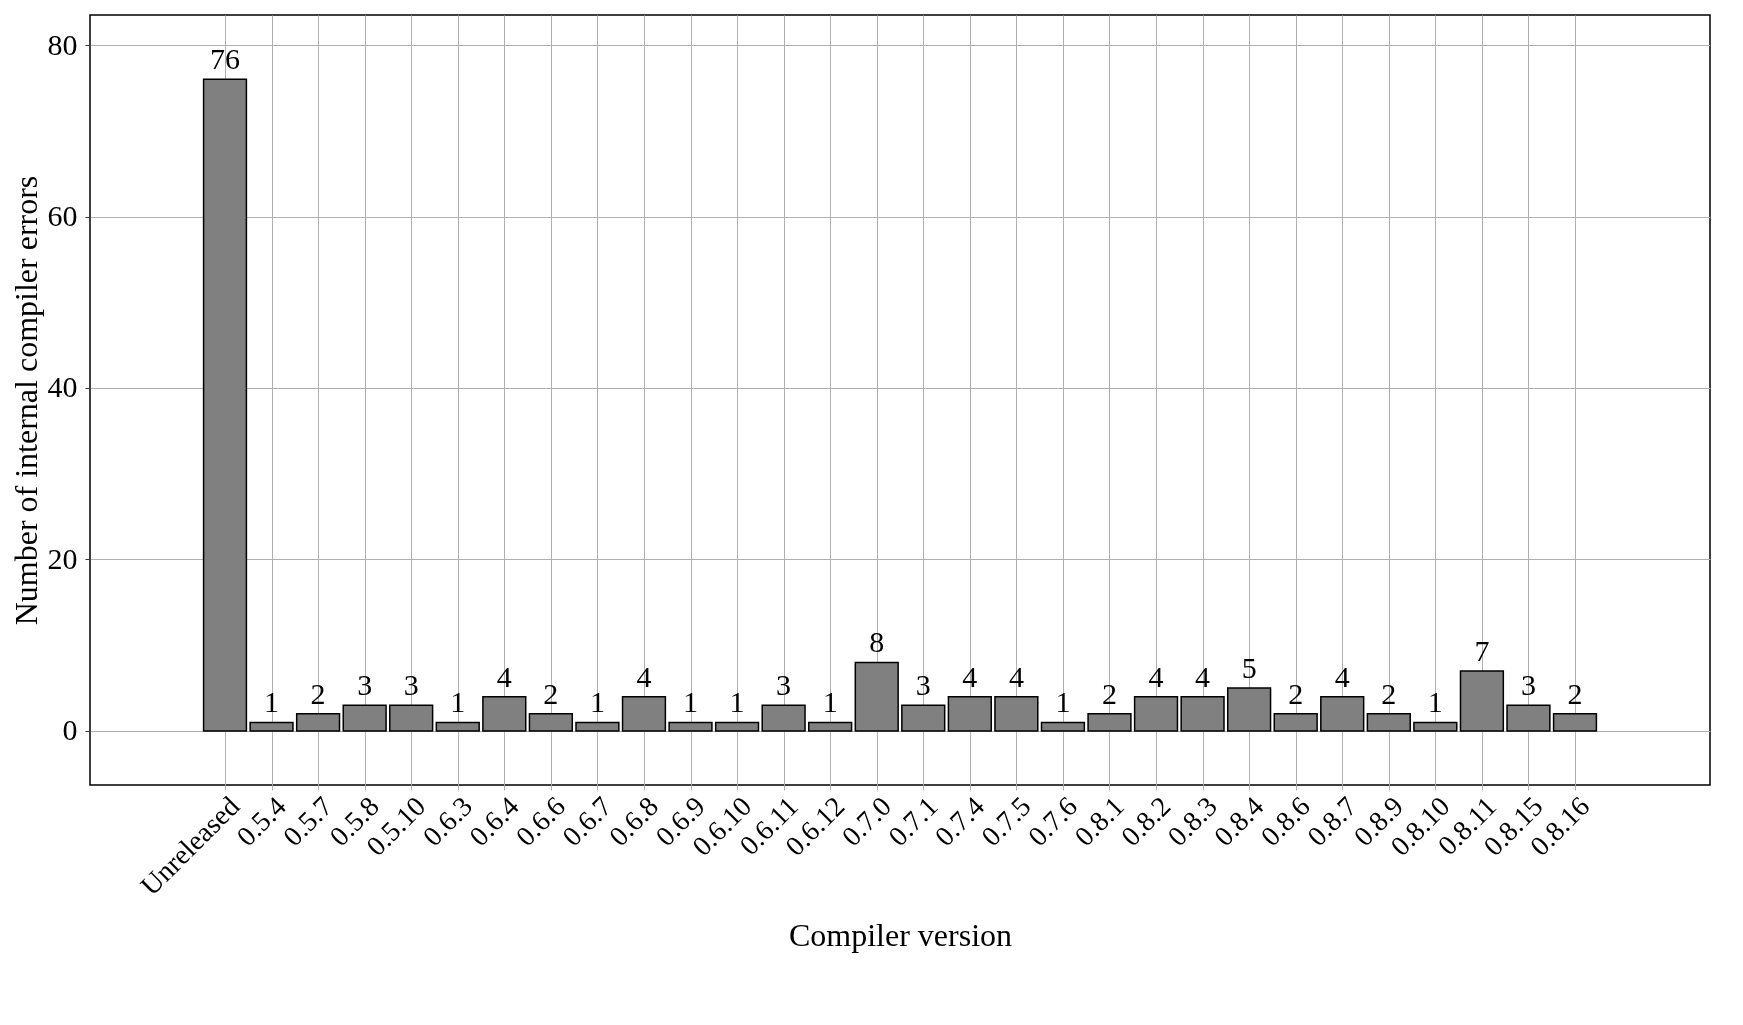  What do you see at coordinates (1482, 650) in the screenshot?
I see `data-label: 7` at bounding box center [1482, 650].